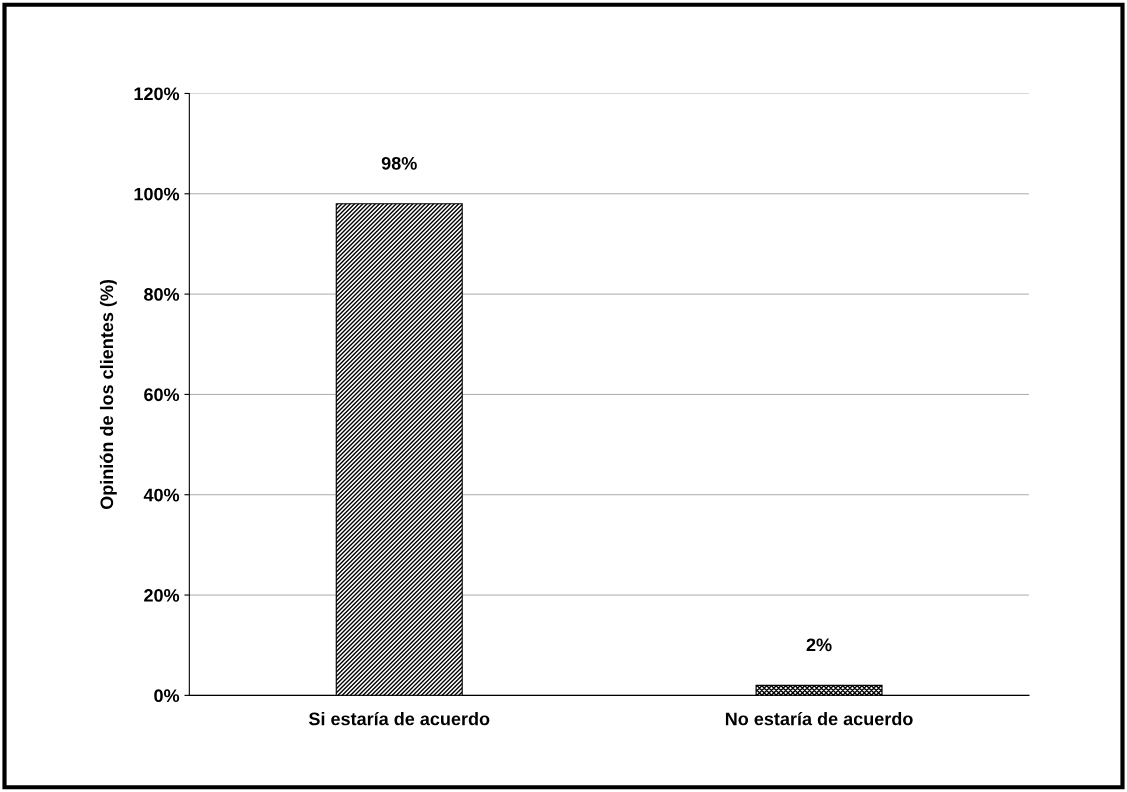  Describe the element at coordinates (162, 294) in the screenshot. I see `y-tick-label: 80%` at that location.